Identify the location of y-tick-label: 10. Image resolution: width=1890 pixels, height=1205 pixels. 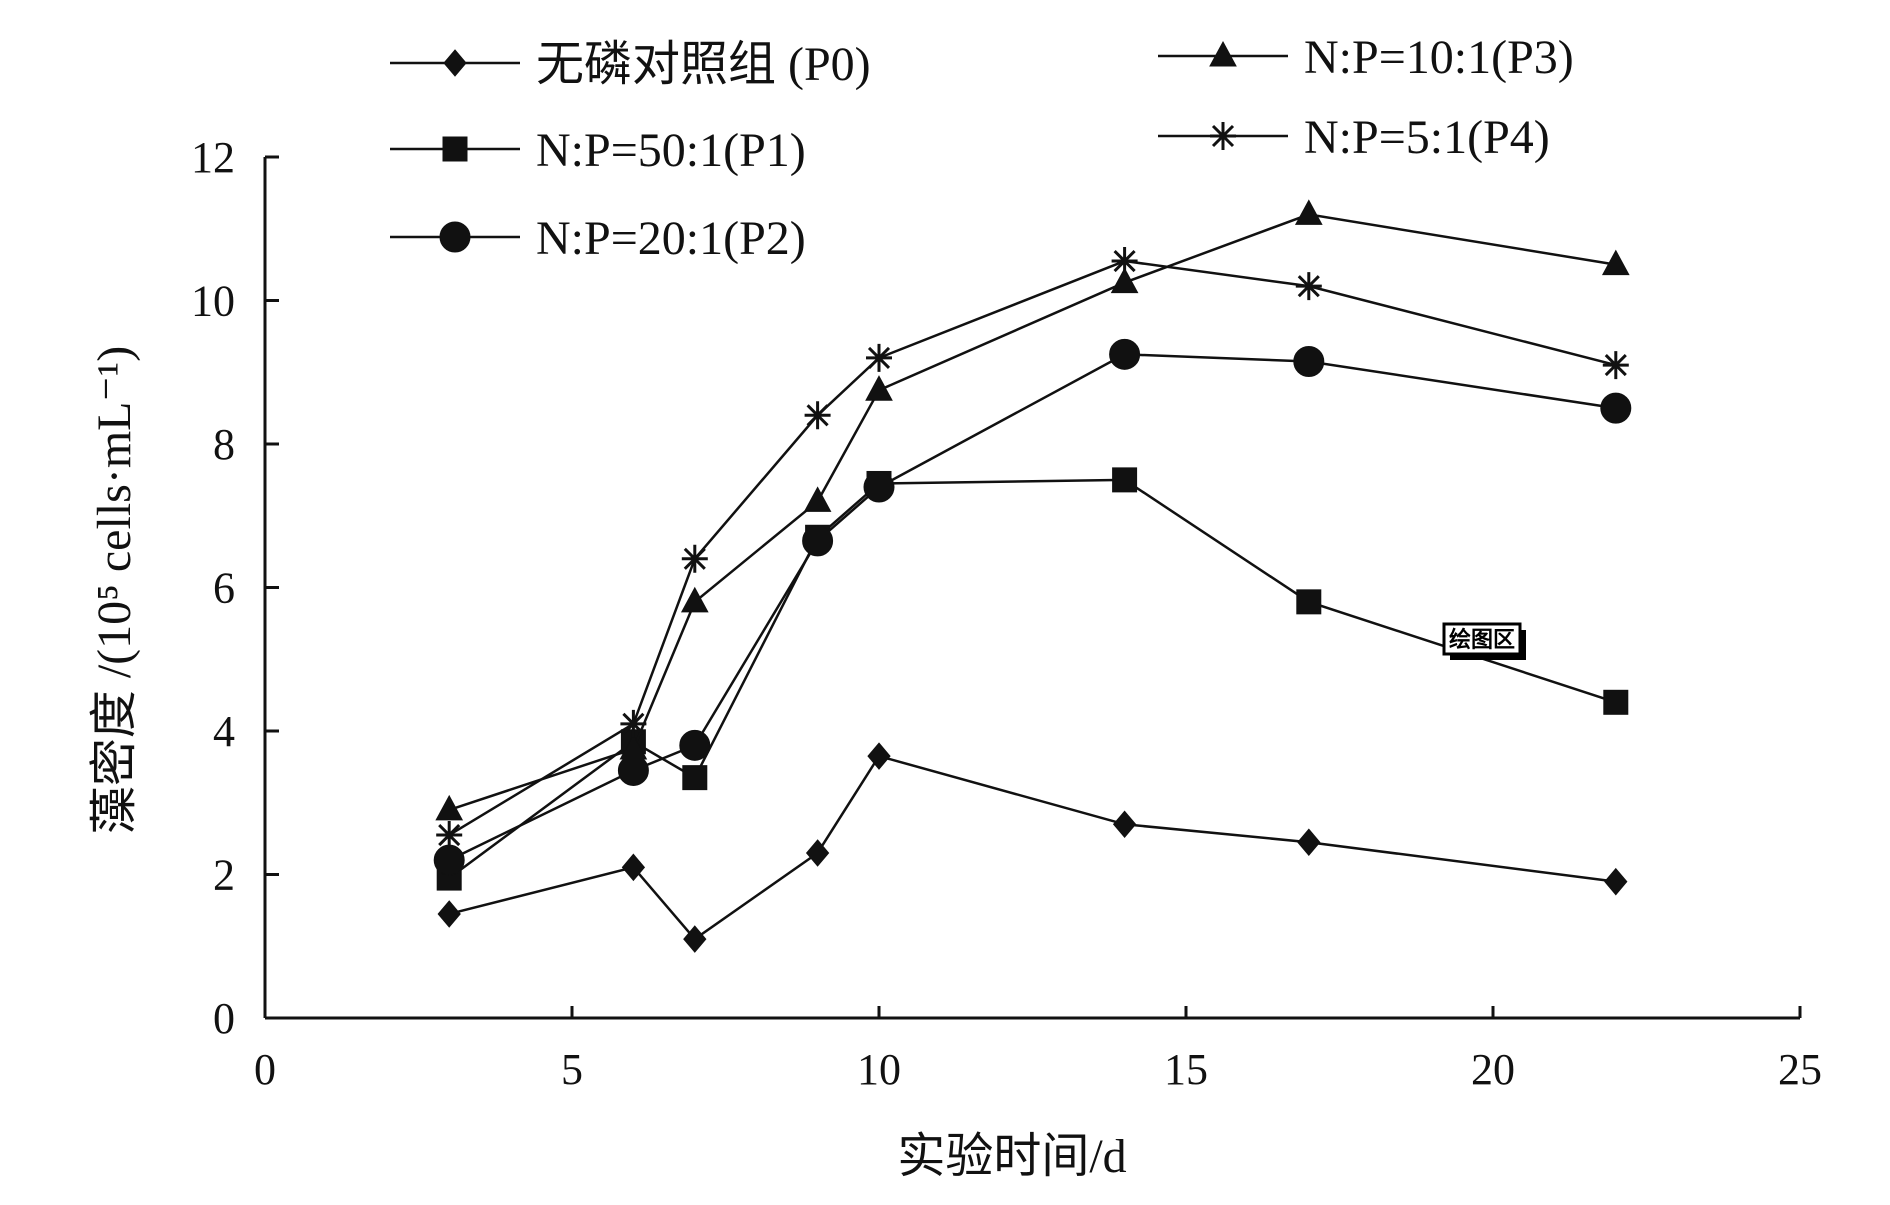
(213, 301).